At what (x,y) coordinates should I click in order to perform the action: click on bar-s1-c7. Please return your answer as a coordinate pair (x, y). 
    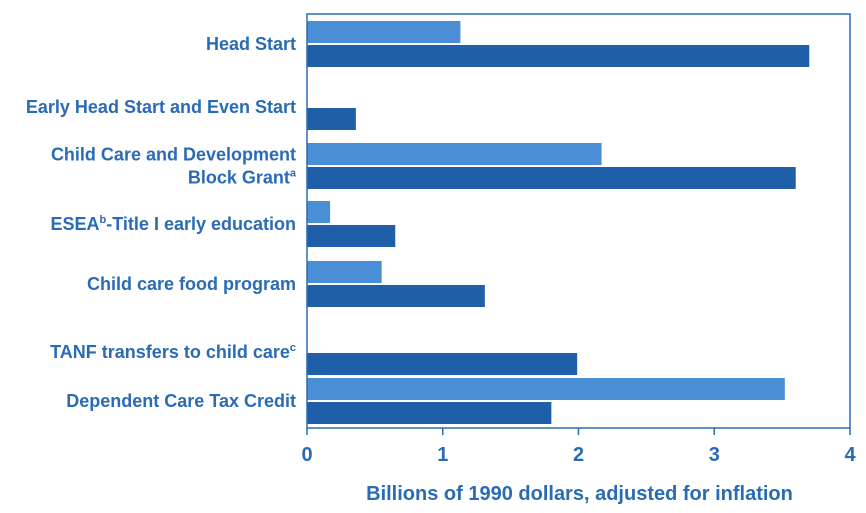
    Looking at the image, I should click on (546, 389).